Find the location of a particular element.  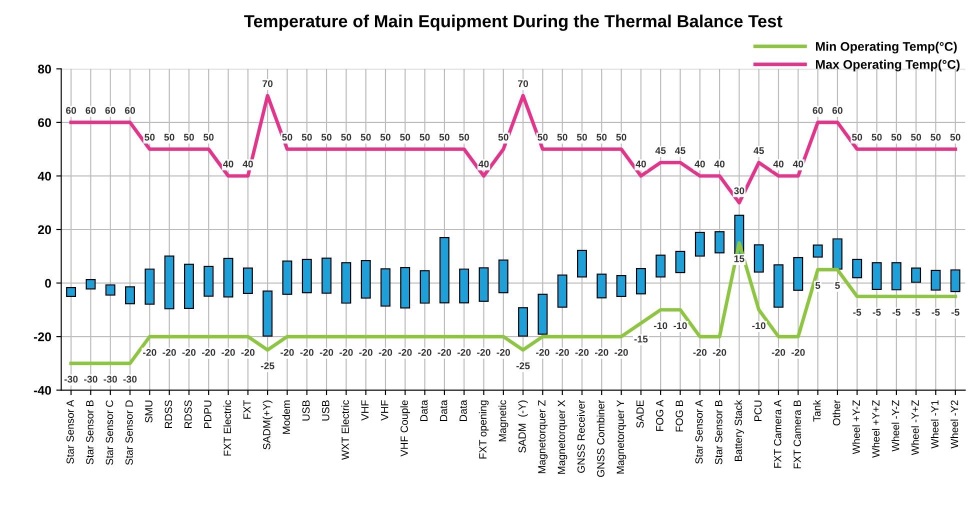

x-tick-label: Magnetorquer Y is located at coordinates (621, 437).